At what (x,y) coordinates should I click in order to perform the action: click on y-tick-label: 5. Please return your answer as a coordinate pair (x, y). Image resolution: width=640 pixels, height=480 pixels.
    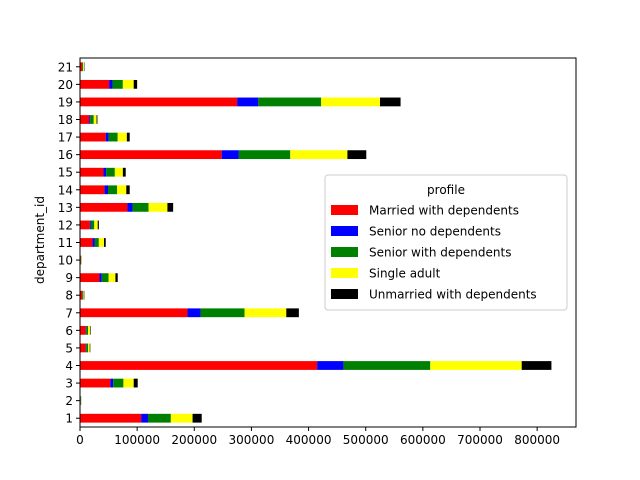
    Looking at the image, I should click on (69, 348).